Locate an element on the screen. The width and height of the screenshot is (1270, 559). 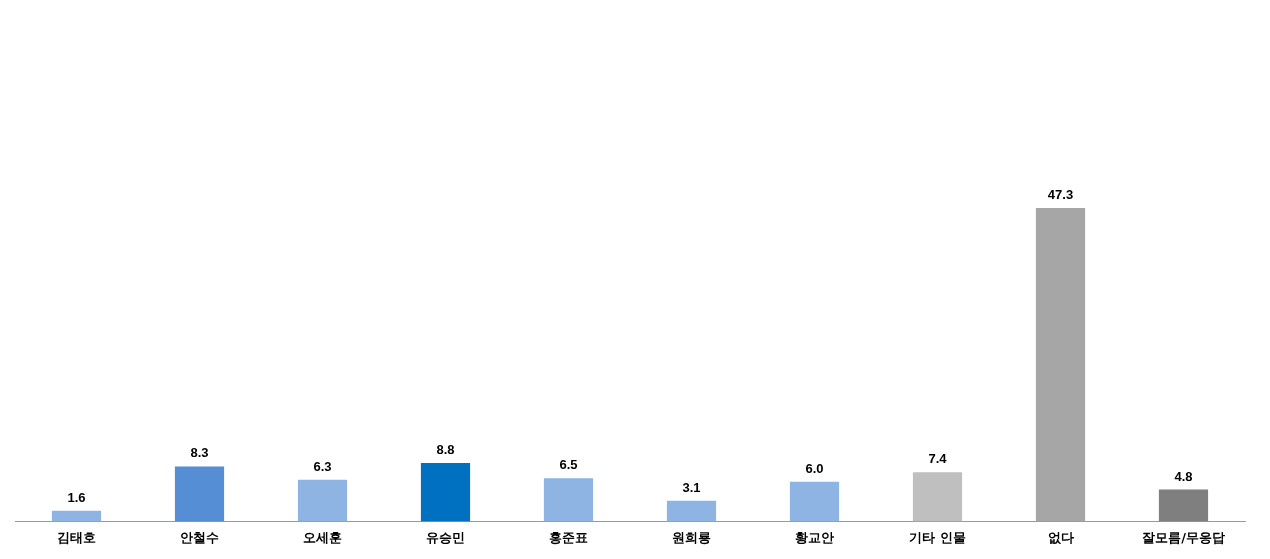
x-tick-label: 황교안 is located at coordinates (814, 537).